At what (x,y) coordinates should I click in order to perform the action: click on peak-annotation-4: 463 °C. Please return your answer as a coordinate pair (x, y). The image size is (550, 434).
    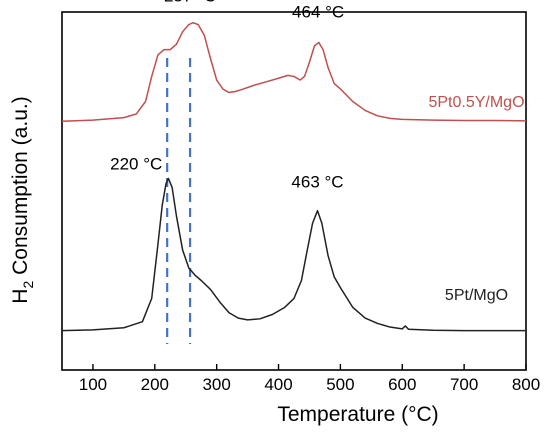
    Looking at the image, I should click on (317, 181).